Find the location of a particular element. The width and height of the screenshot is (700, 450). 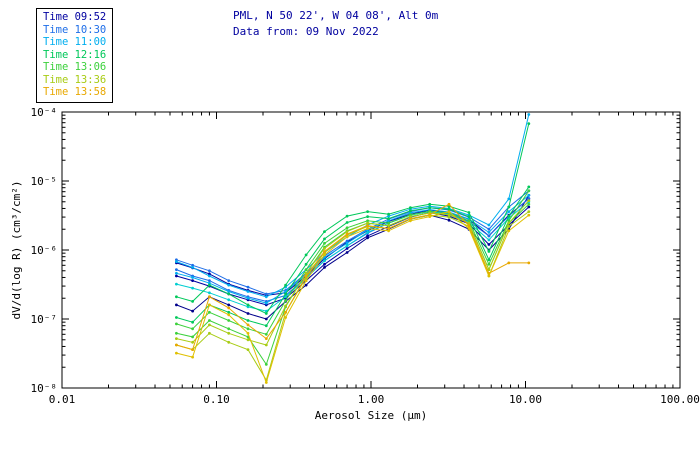

y-tick-label: 10⁻⁴ is located at coordinates (44, 112).